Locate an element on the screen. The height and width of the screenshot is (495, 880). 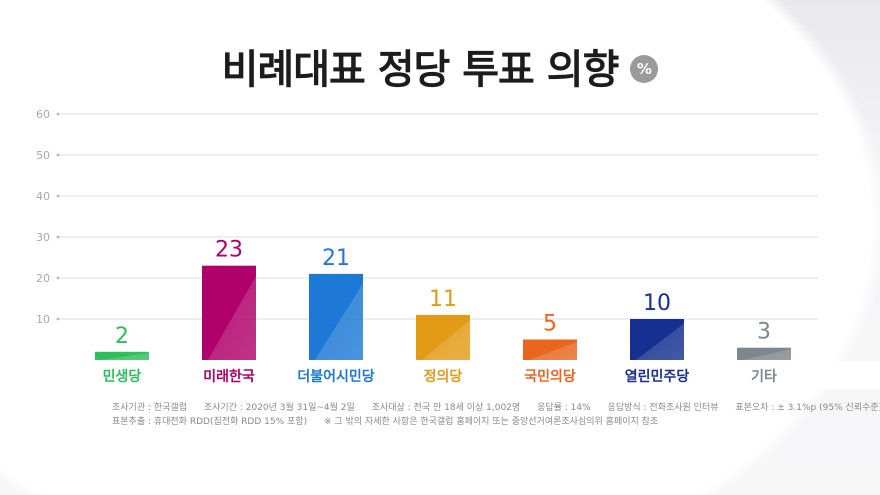
note-sampling: 표본추출 : 휴대전화 RDD(집전화 RDD 15% 포함) is located at coordinates (210, 422).